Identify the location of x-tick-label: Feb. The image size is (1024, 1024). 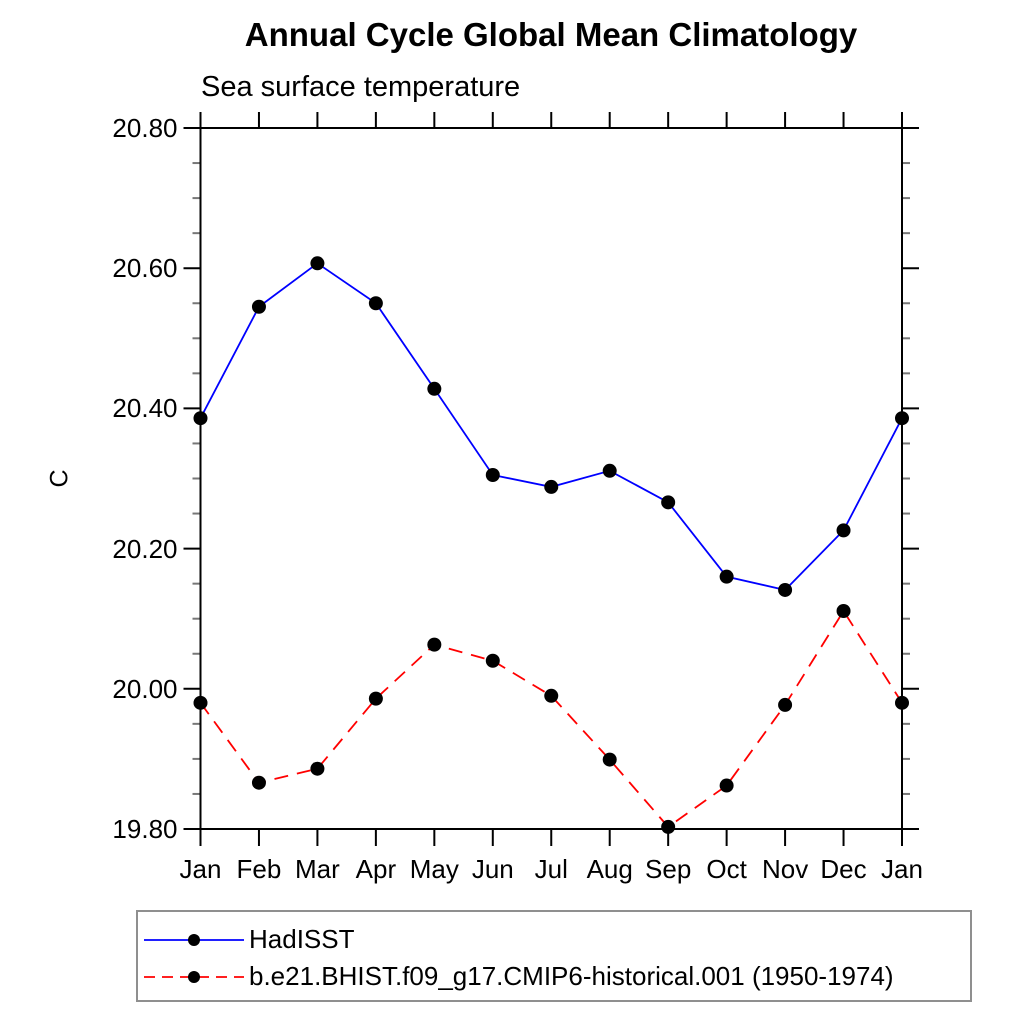
(259, 869).